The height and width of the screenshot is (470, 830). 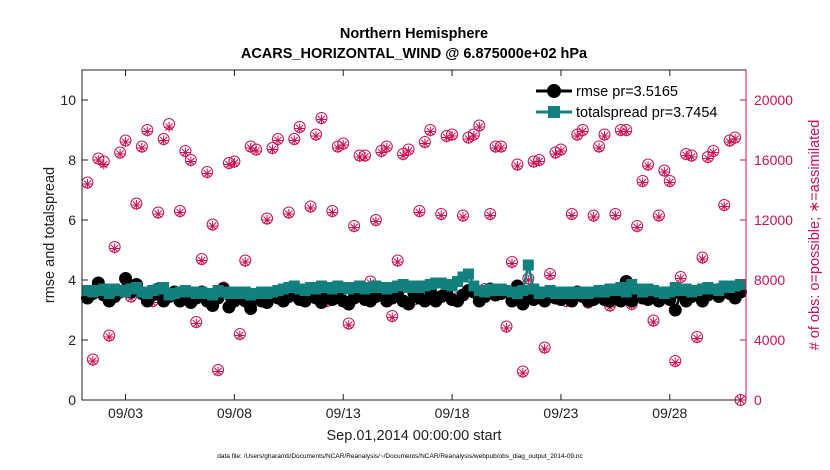 What do you see at coordinates (758, 400) in the screenshot?
I see `y2-tick-label: 0` at bounding box center [758, 400].